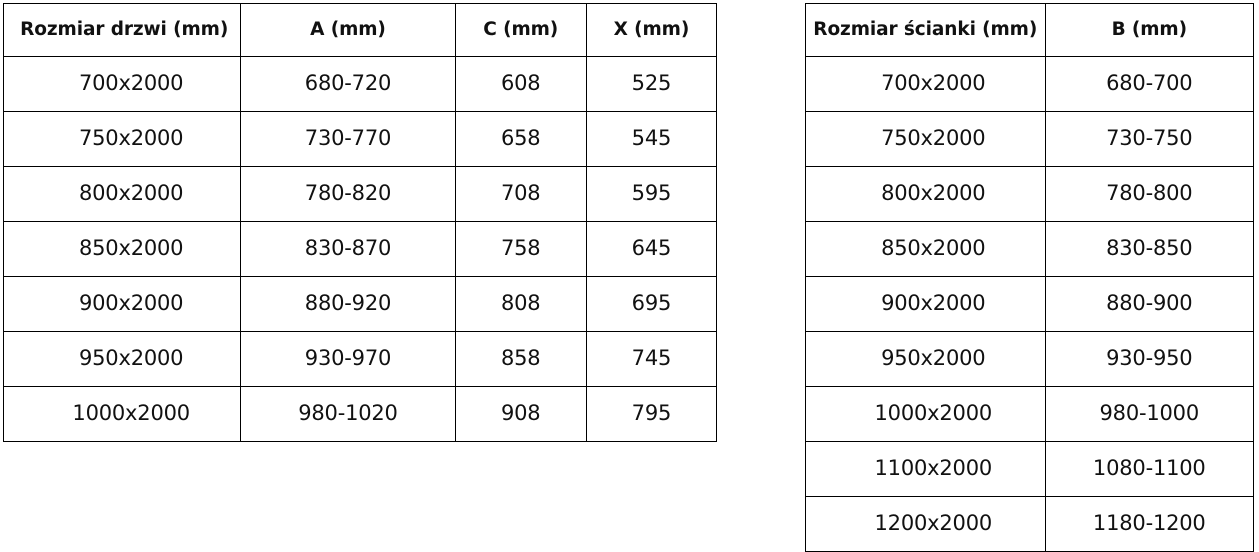  Describe the element at coordinates (348, 249) in the screenshot. I see `cell-a: 830-870` at that location.